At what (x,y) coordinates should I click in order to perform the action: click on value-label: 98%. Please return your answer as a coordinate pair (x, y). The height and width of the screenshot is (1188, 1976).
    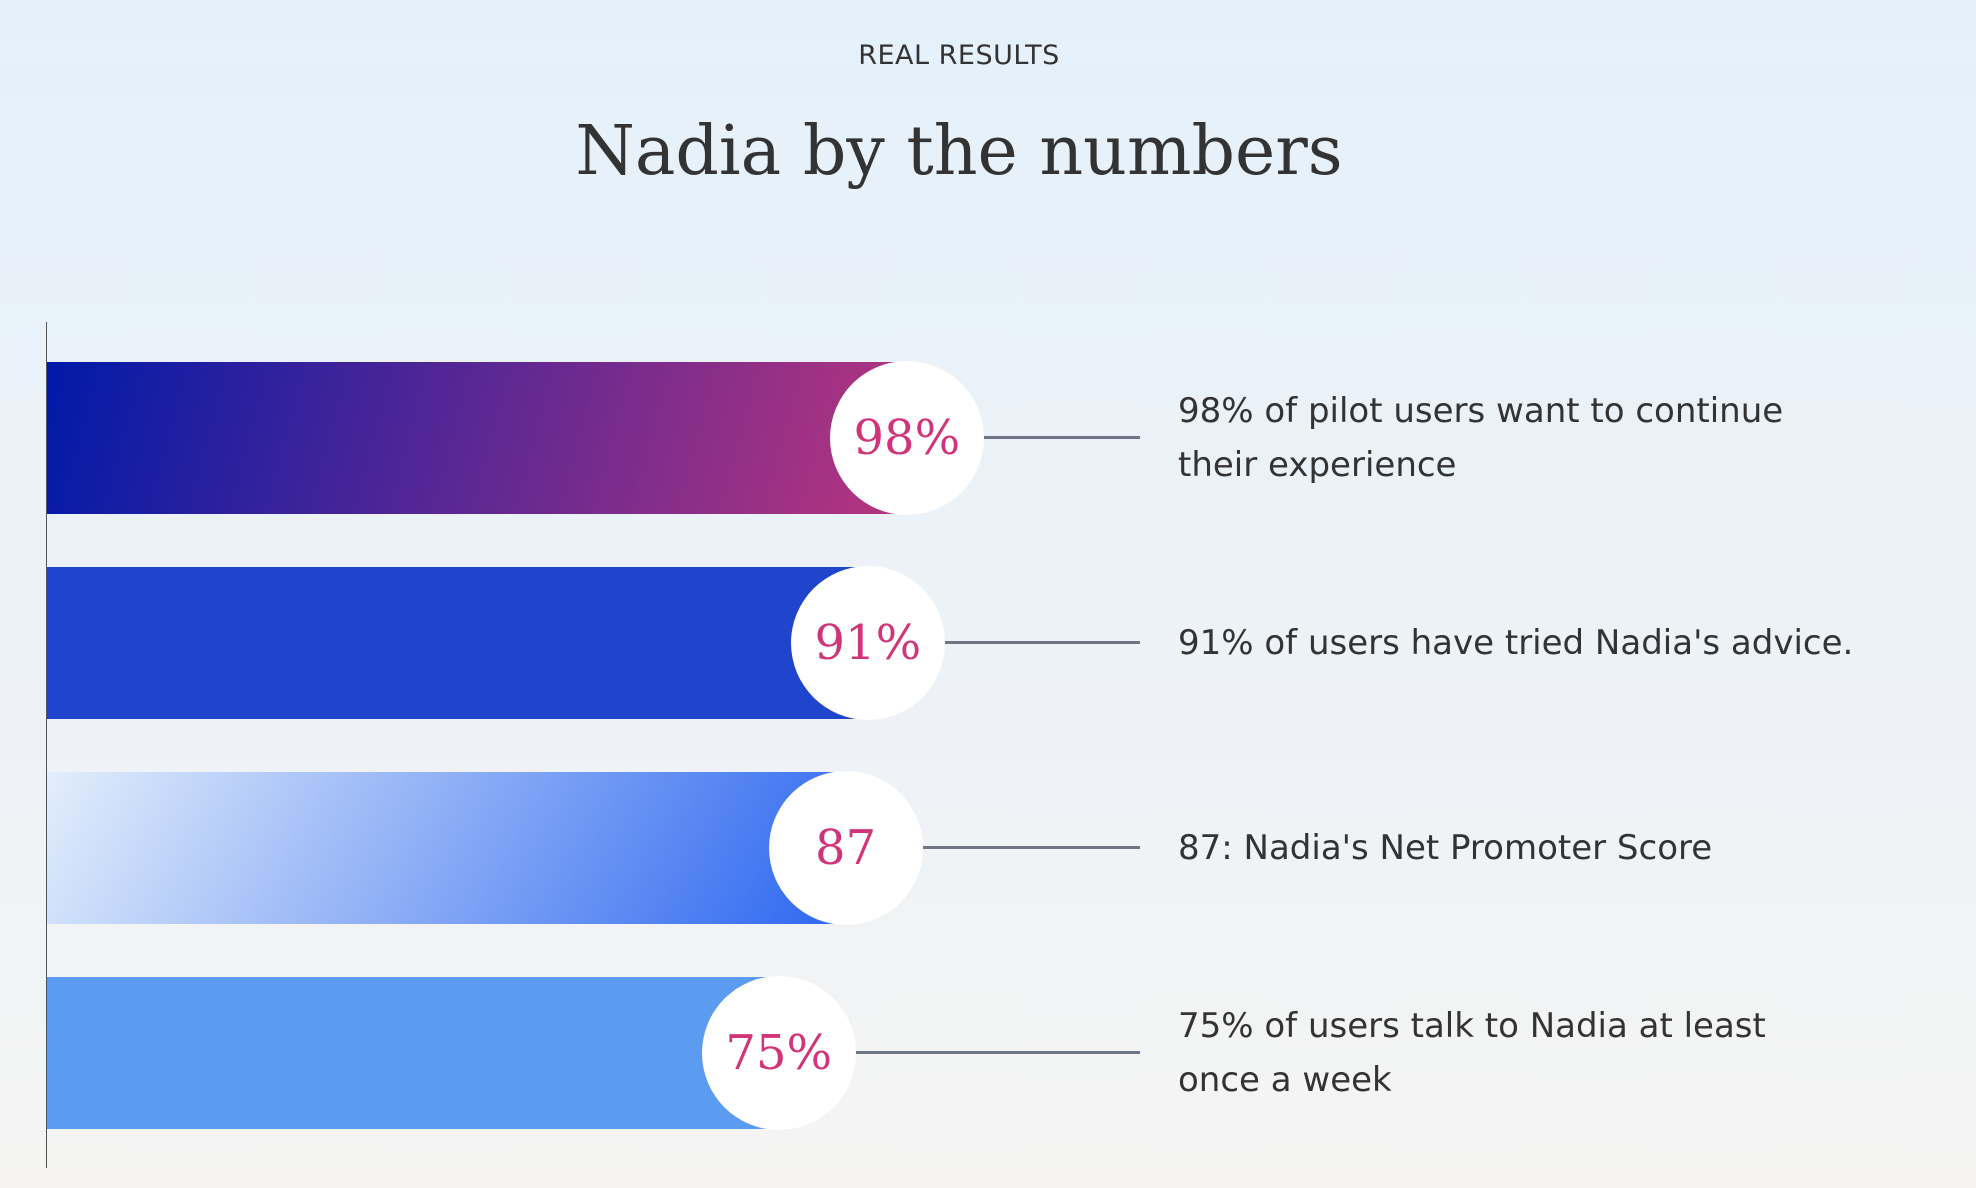
    Looking at the image, I should click on (906, 438).